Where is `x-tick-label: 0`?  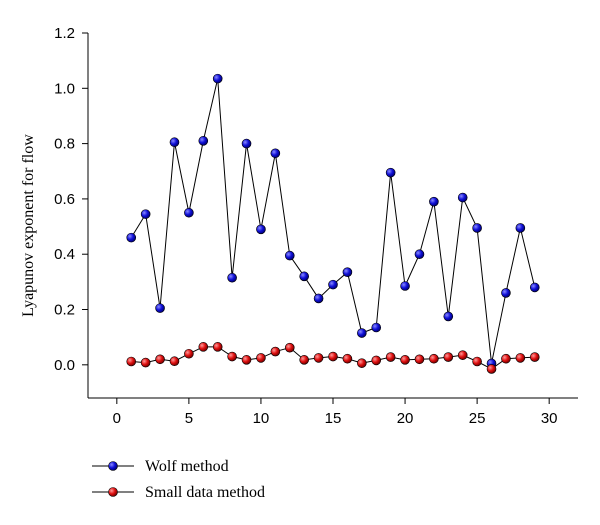
x-tick-label: 0 is located at coordinates (117, 418).